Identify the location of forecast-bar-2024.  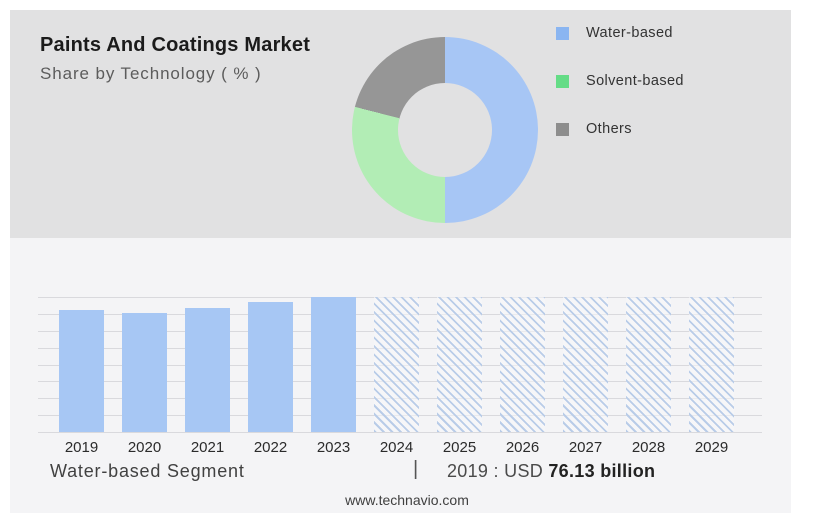
(396, 364).